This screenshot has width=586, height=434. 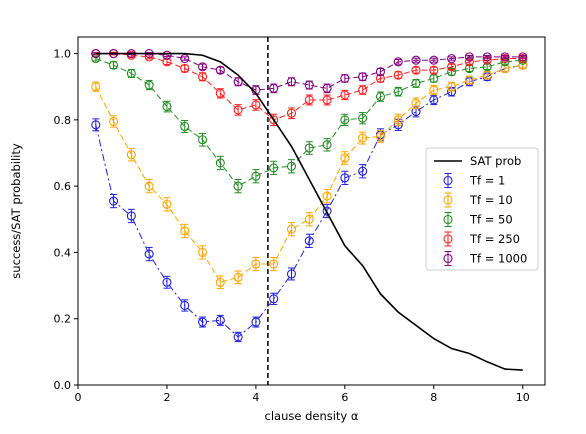 What do you see at coordinates (491, 220) in the screenshot?
I see `legend-label: Tf = 50` at bounding box center [491, 220].